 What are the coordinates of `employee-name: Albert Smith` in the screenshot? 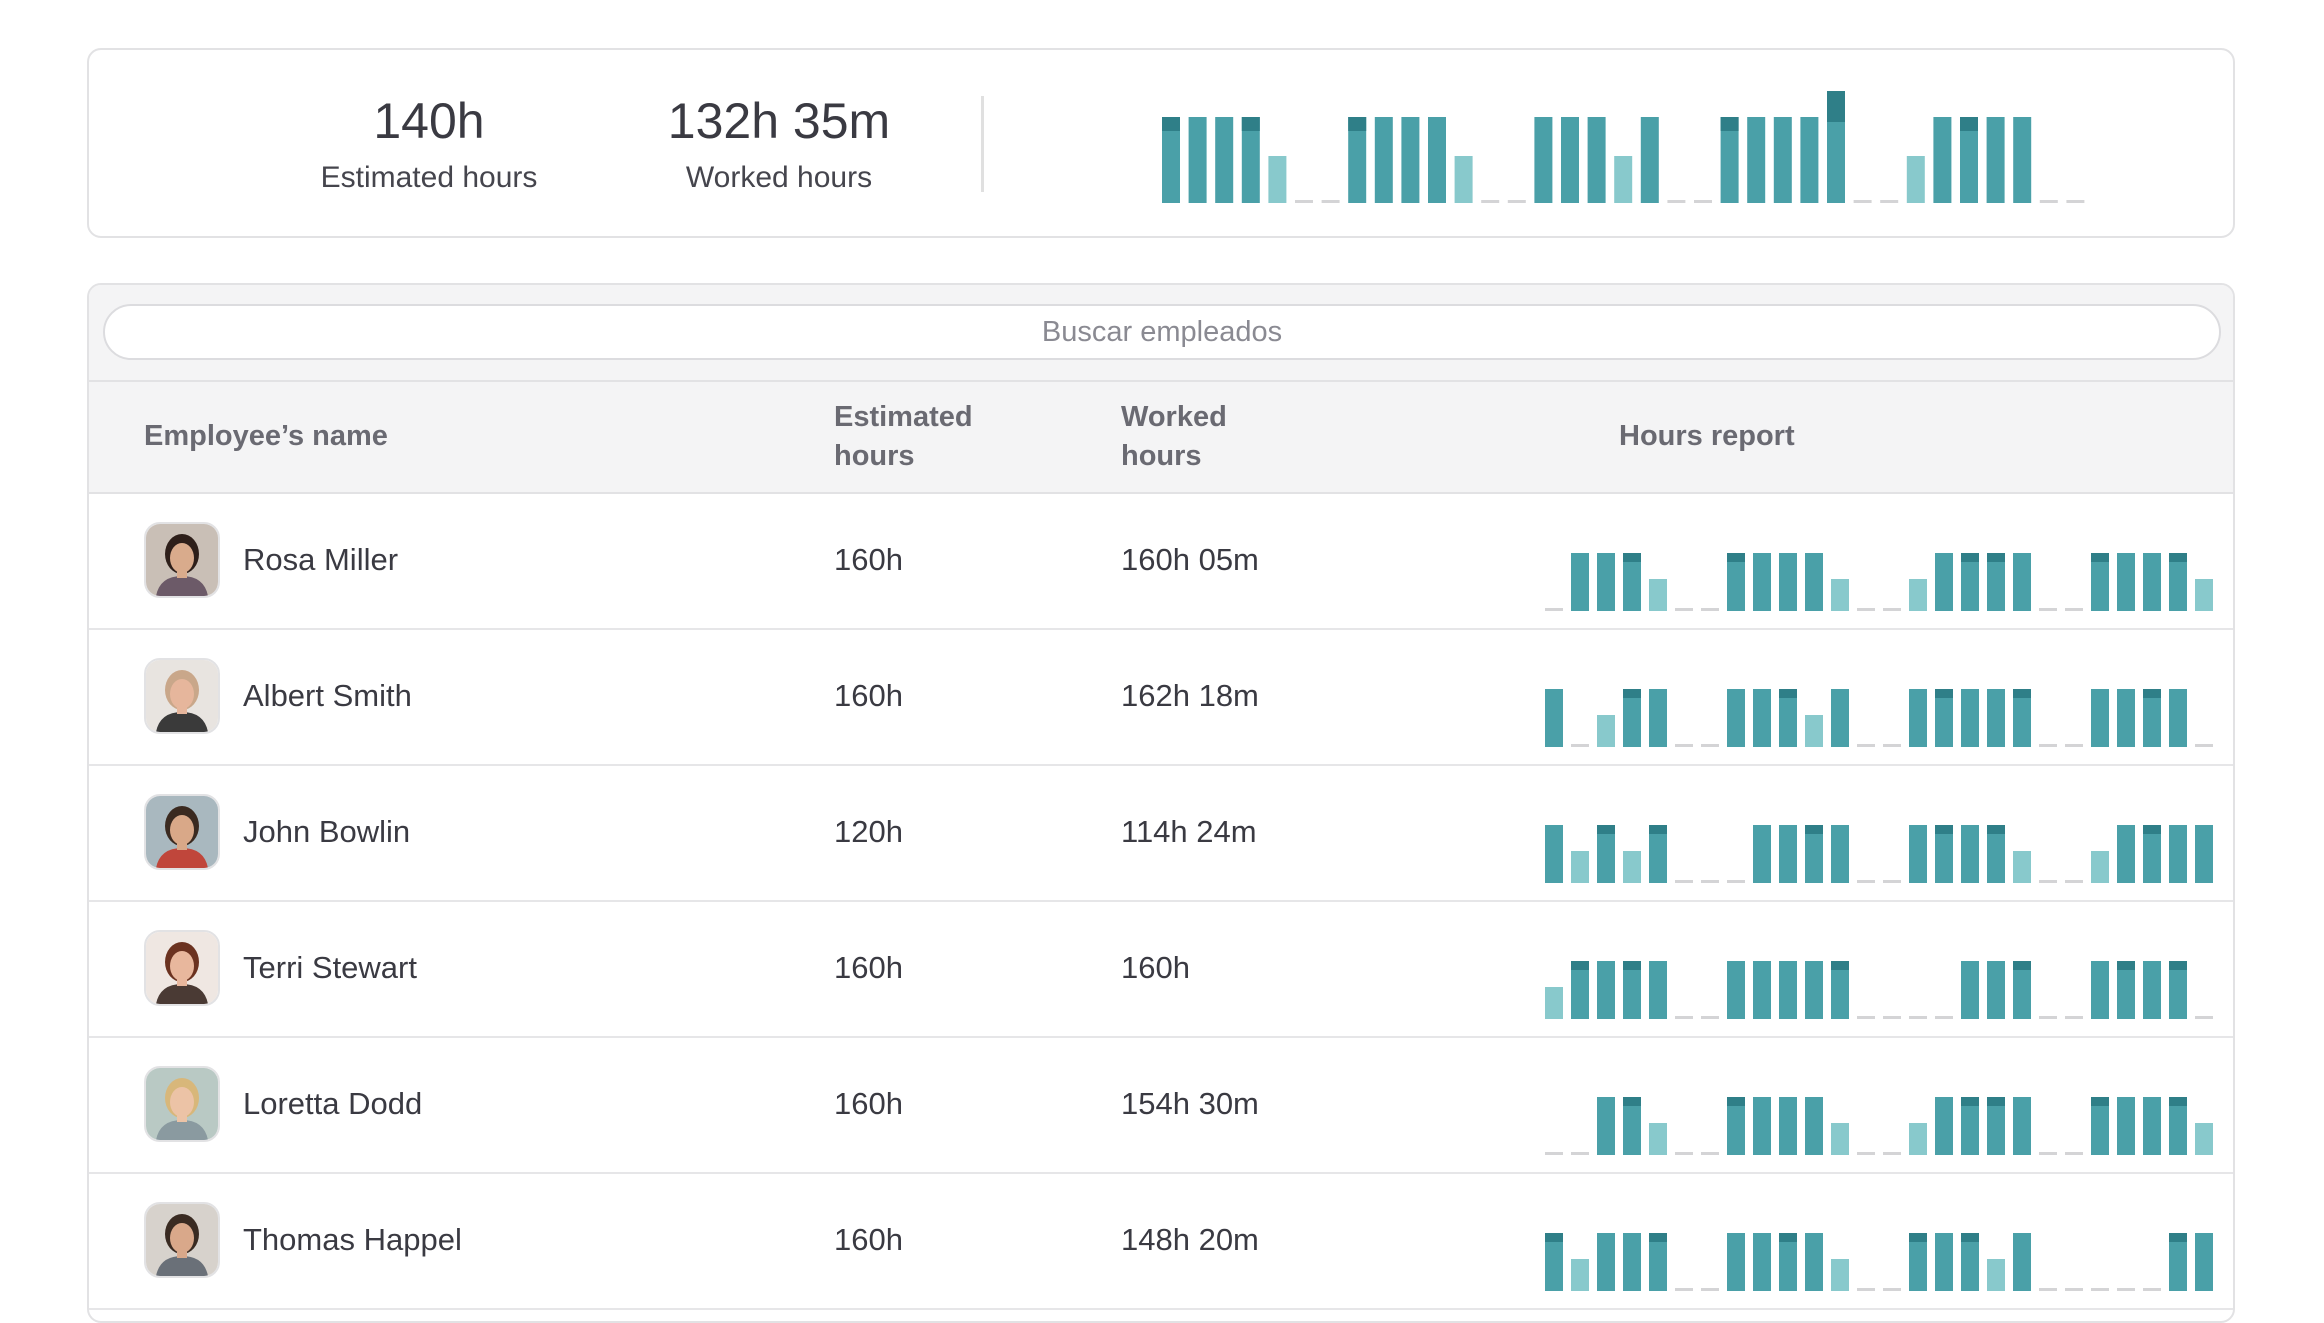 It's located at (327, 695).